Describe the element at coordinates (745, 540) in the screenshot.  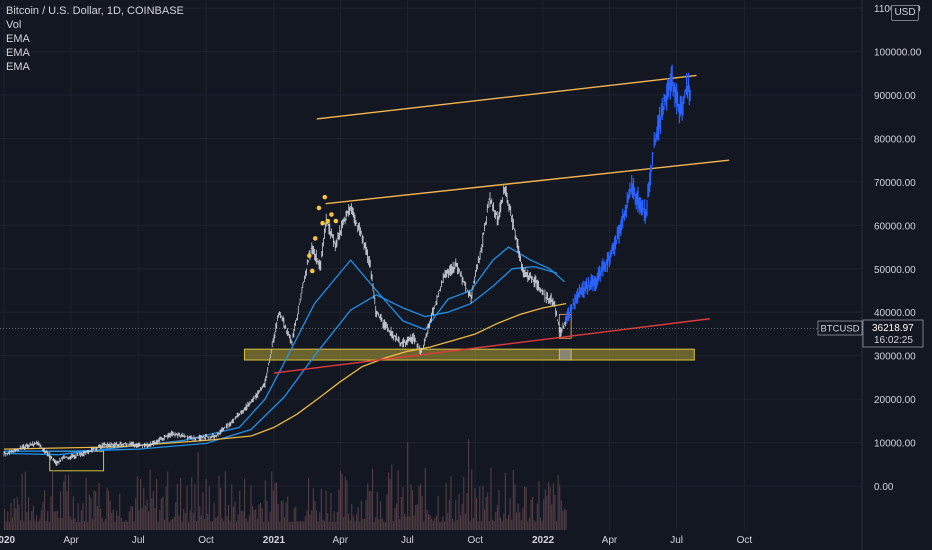
I see `x-tick-label: Oct` at that location.